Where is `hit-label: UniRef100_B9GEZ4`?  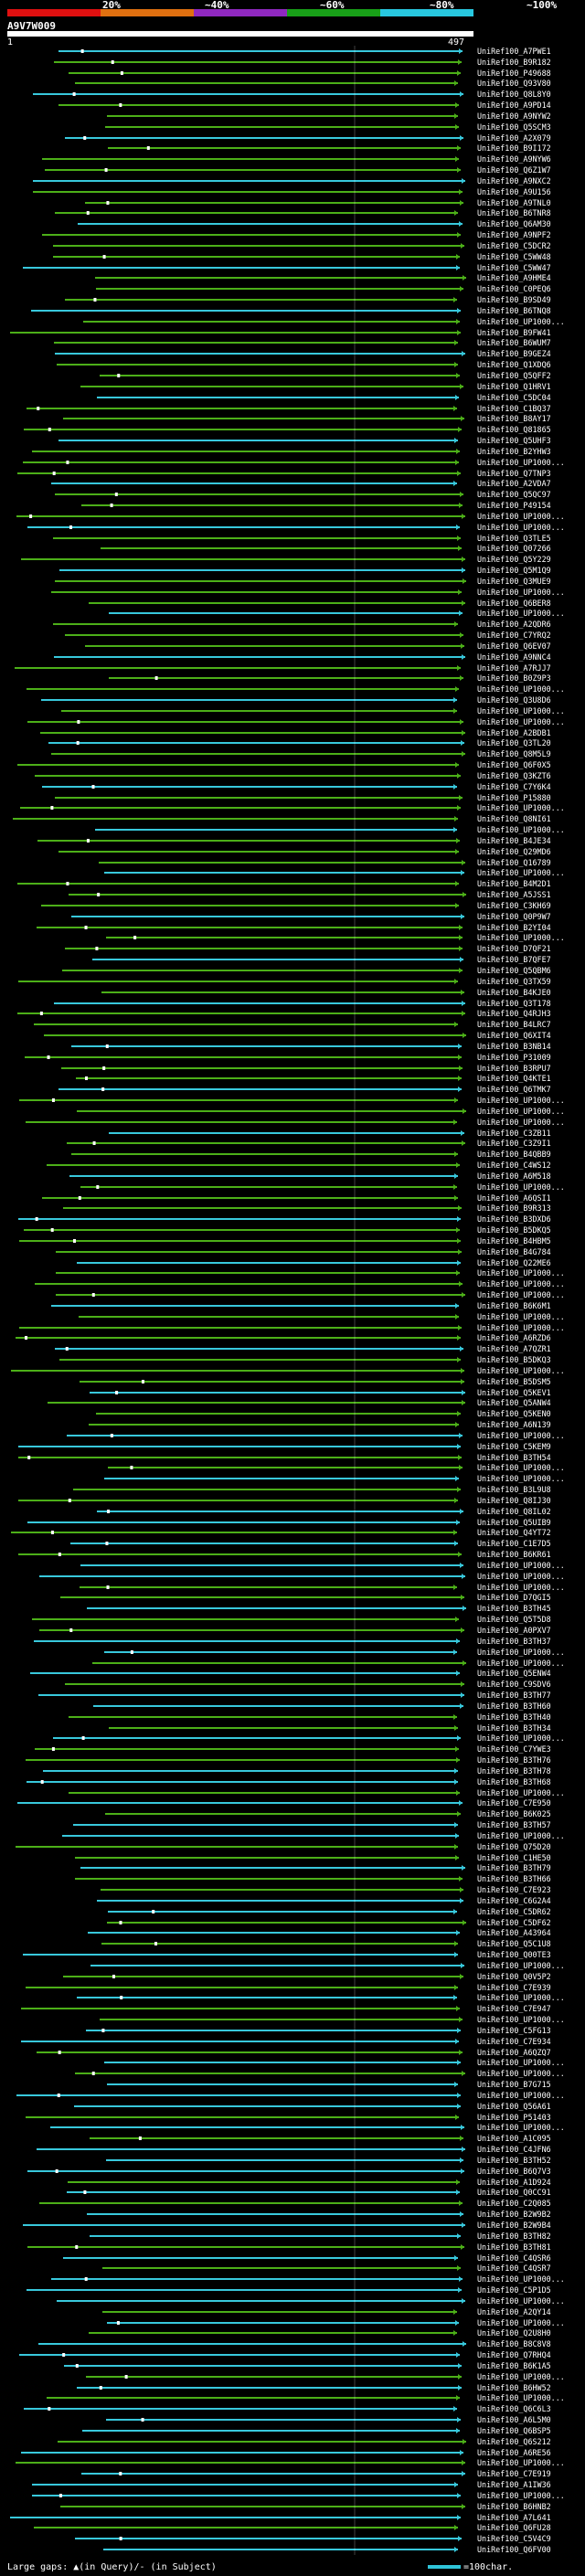 hit-label: UniRef100_B9GEZ4 is located at coordinates (514, 353).